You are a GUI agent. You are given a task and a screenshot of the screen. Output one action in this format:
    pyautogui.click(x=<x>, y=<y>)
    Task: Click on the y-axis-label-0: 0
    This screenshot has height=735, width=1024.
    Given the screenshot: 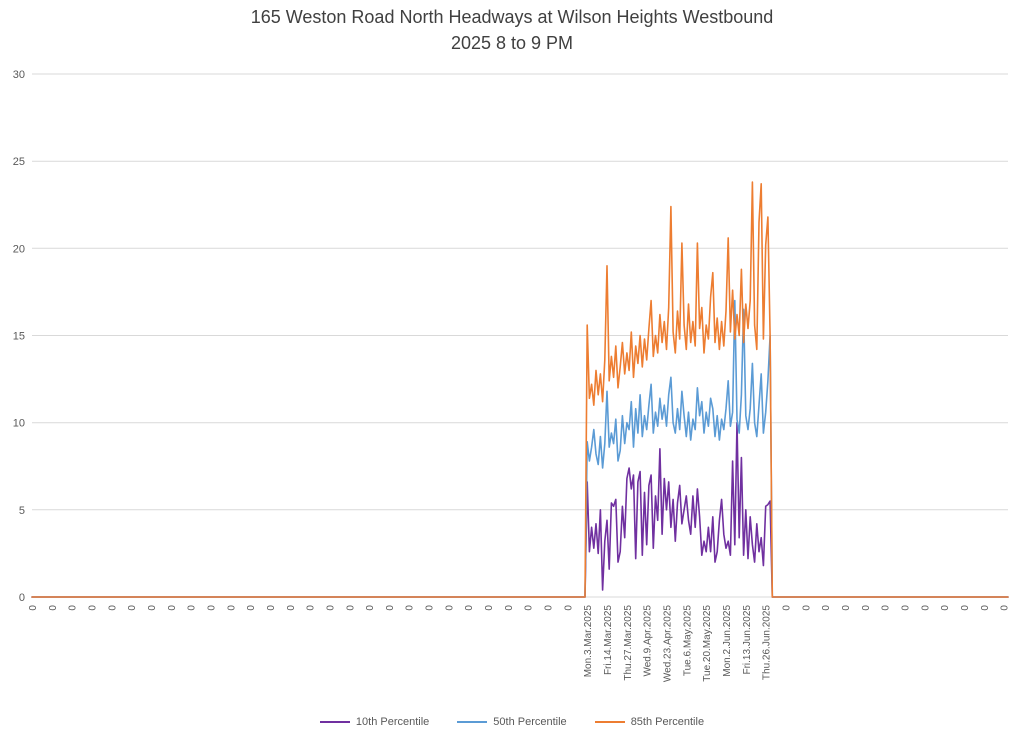 What is the action you would take?
    pyautogui.click(x=22, y=598)
    